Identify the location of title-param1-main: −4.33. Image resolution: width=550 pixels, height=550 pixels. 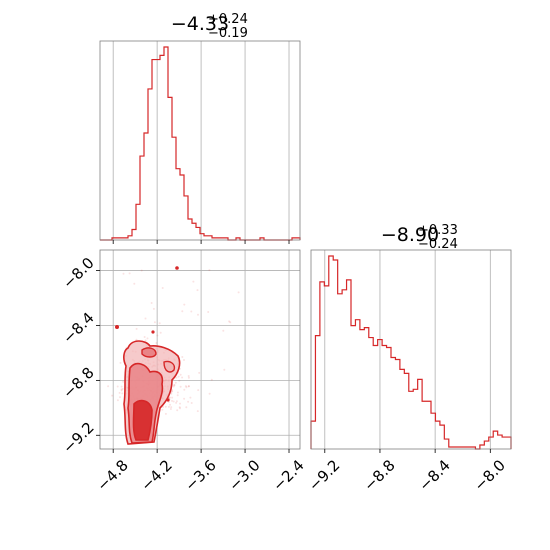
(200, 24).